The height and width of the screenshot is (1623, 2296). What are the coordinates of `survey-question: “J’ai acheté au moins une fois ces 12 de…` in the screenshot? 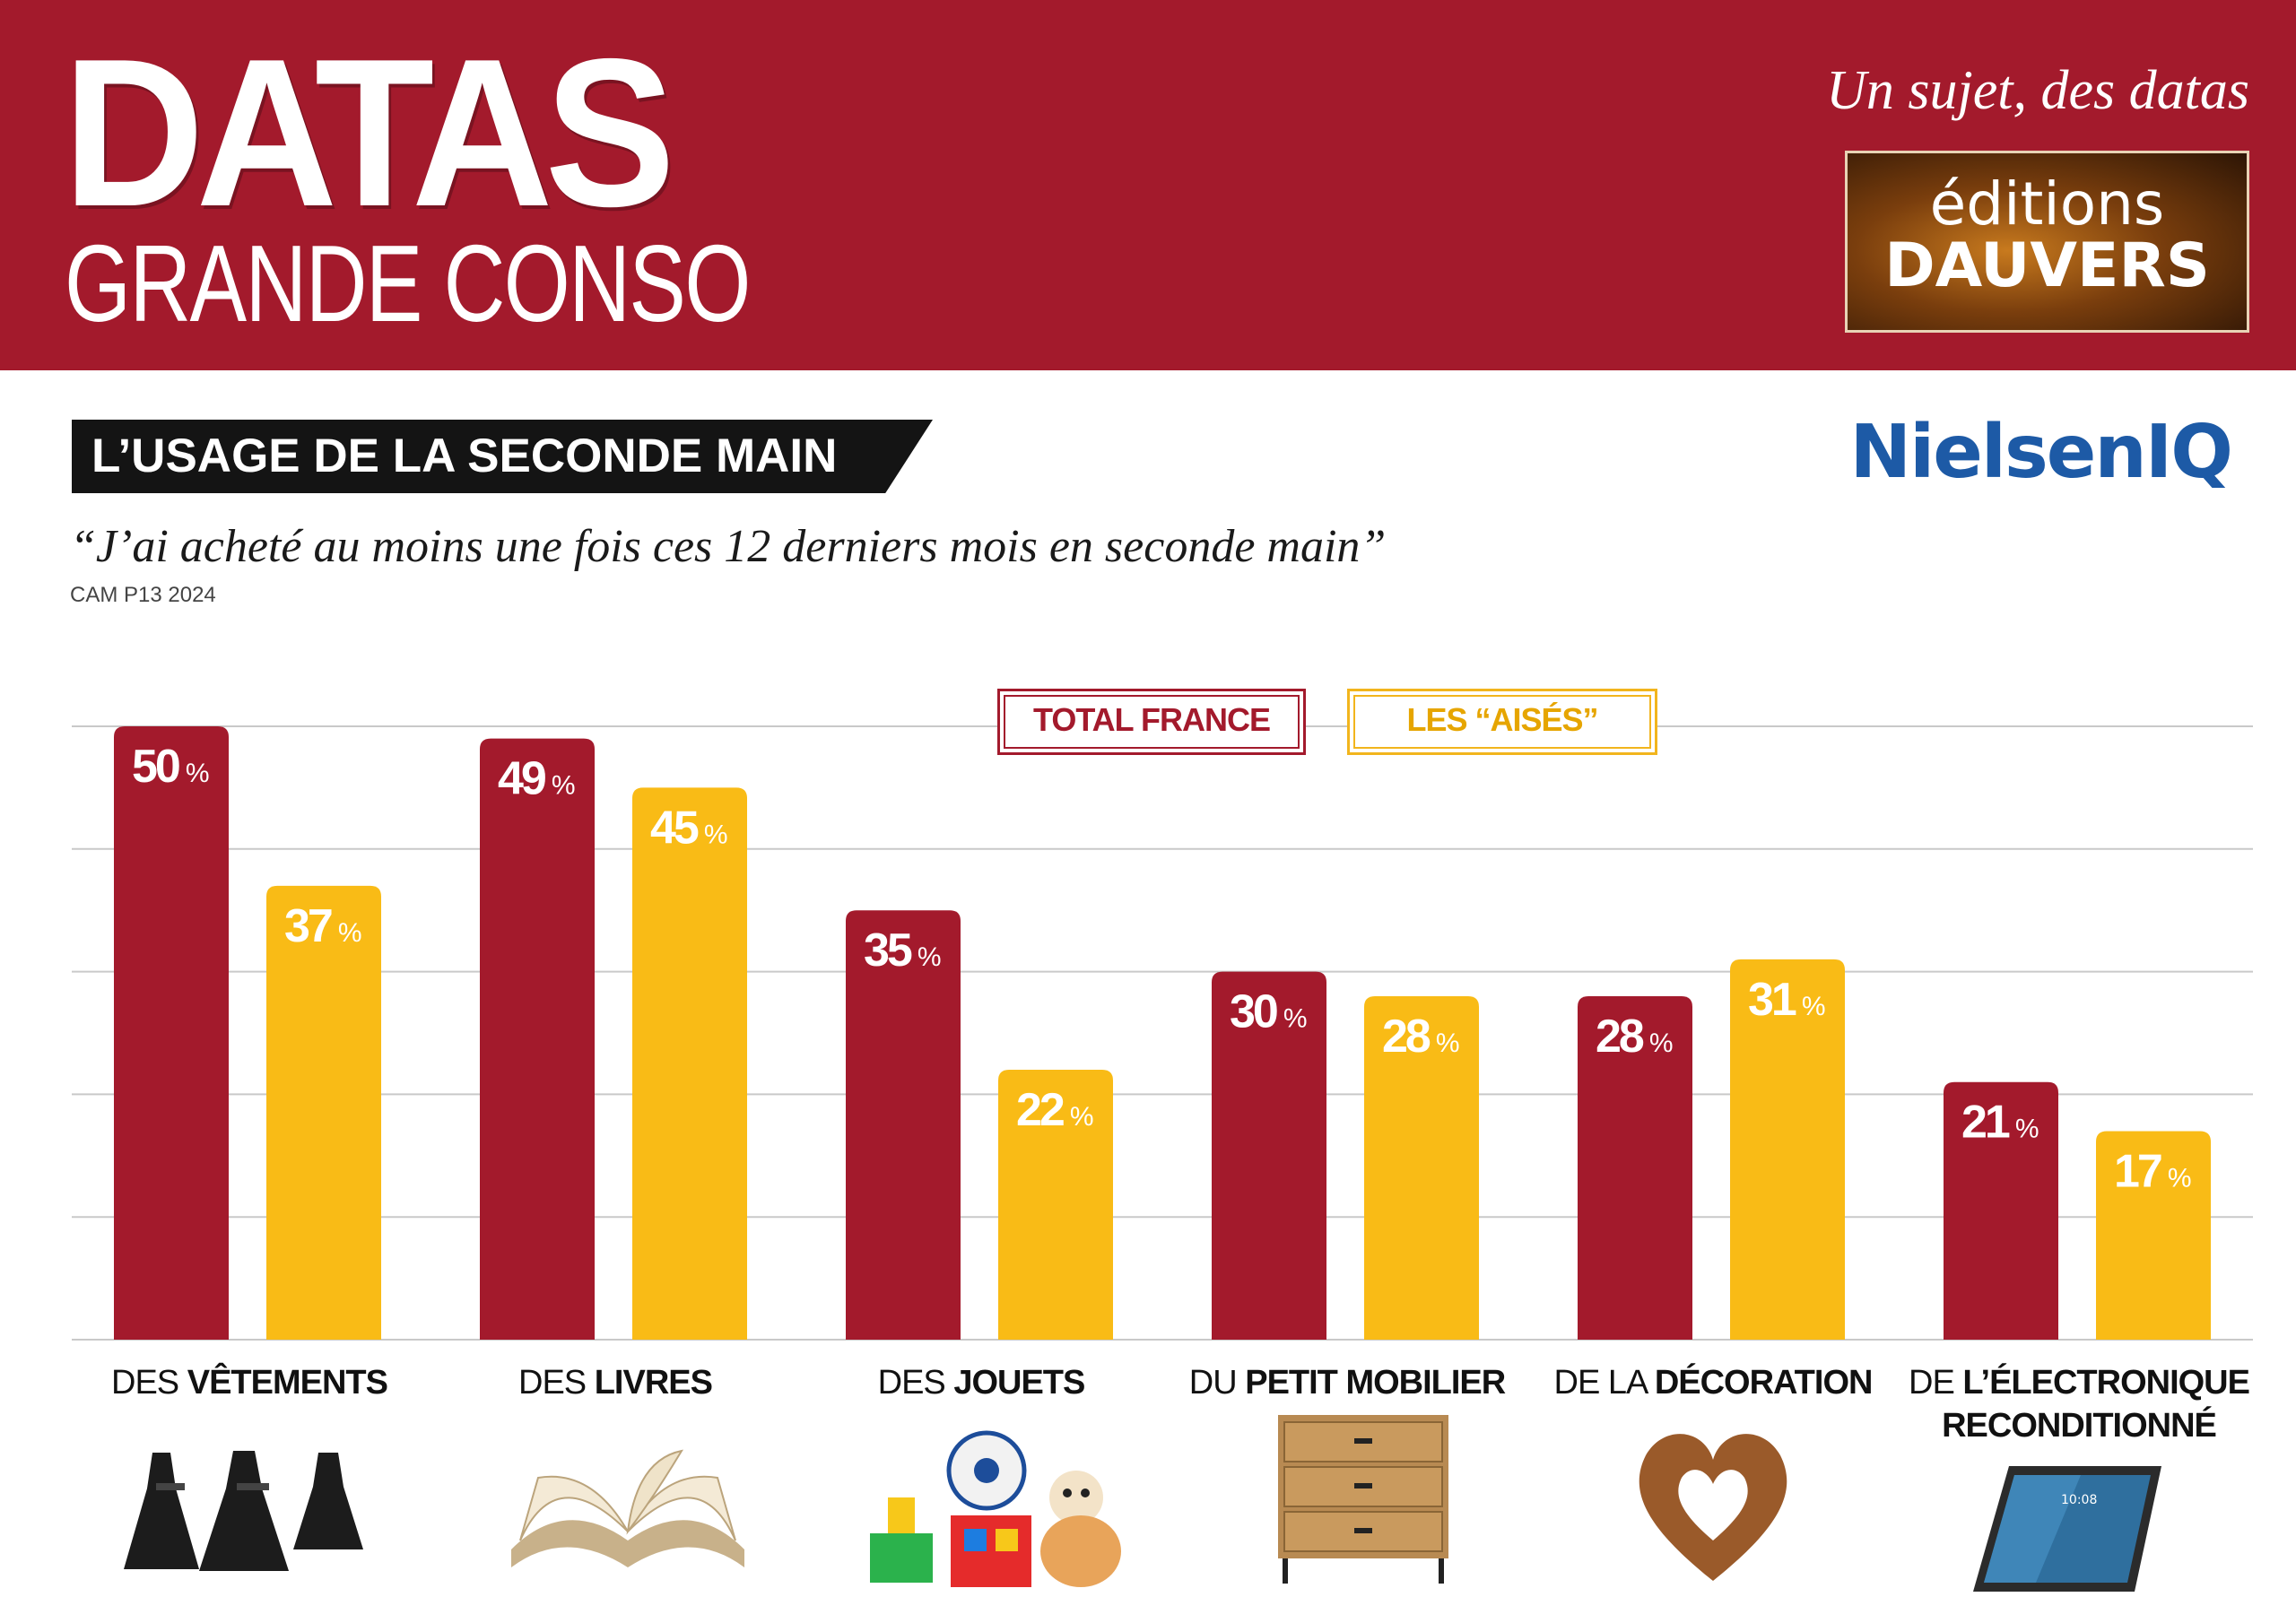 It's located at (728, 546).